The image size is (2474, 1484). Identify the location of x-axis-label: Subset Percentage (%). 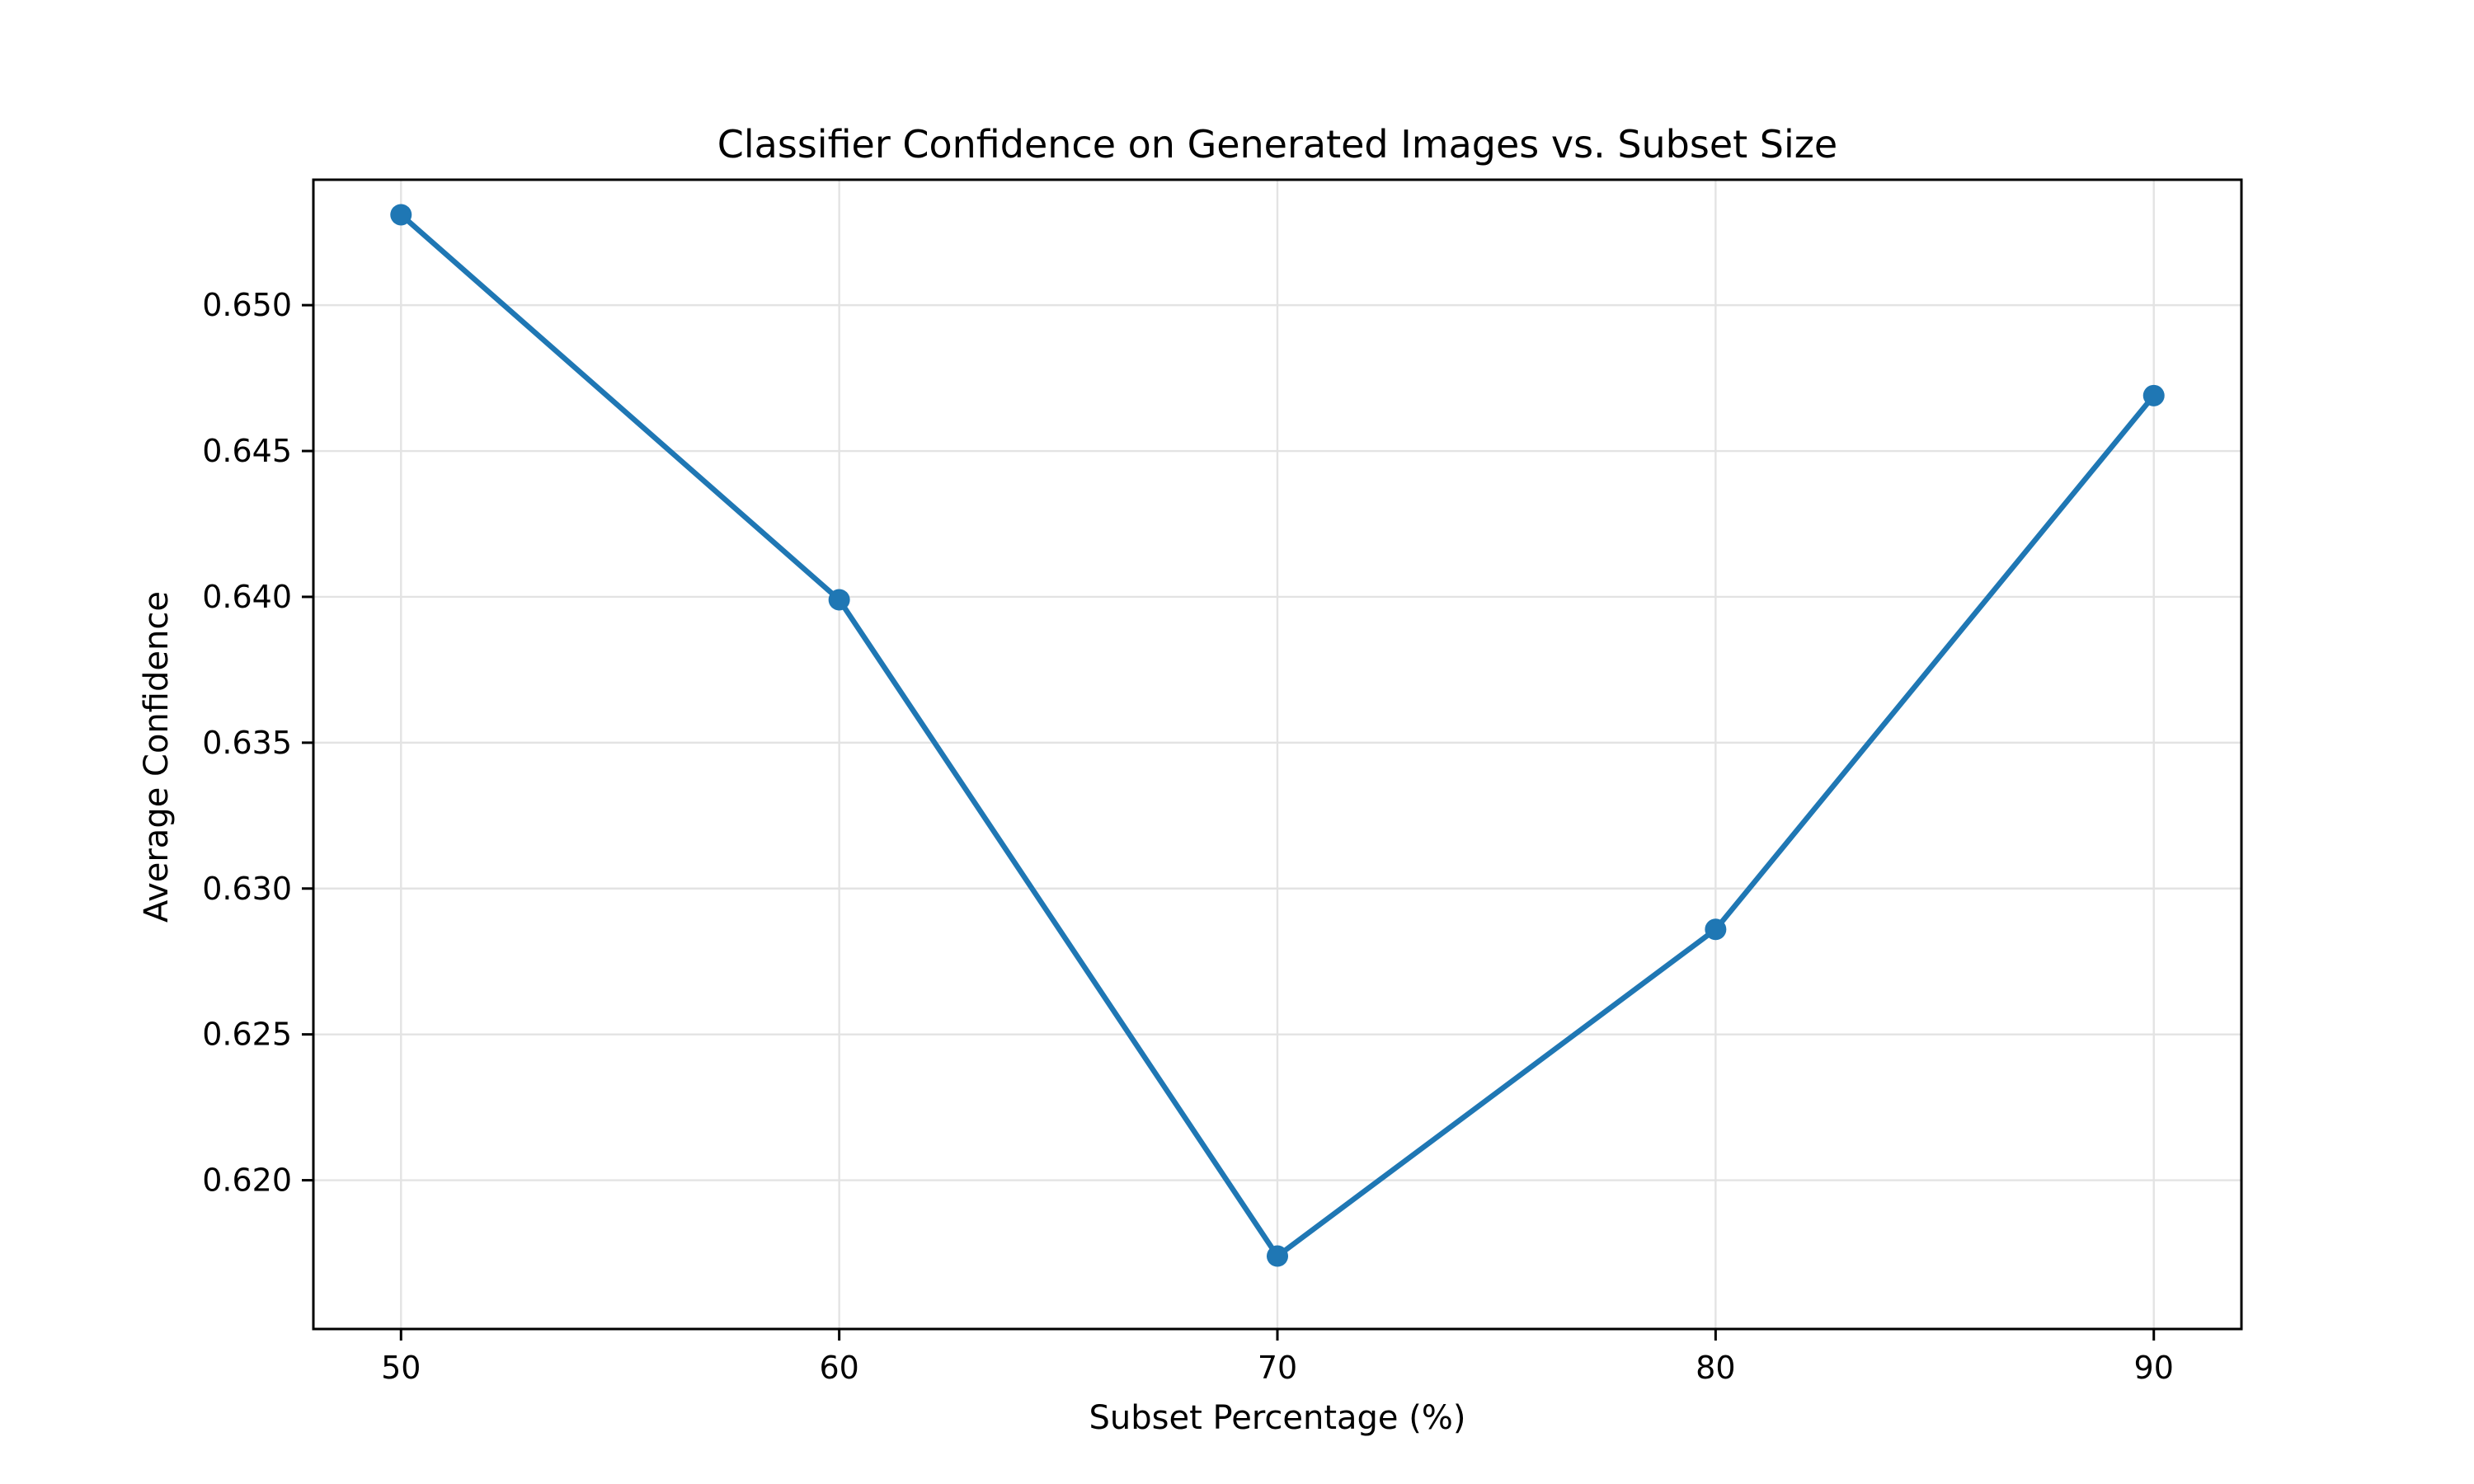
(1277, 1418).